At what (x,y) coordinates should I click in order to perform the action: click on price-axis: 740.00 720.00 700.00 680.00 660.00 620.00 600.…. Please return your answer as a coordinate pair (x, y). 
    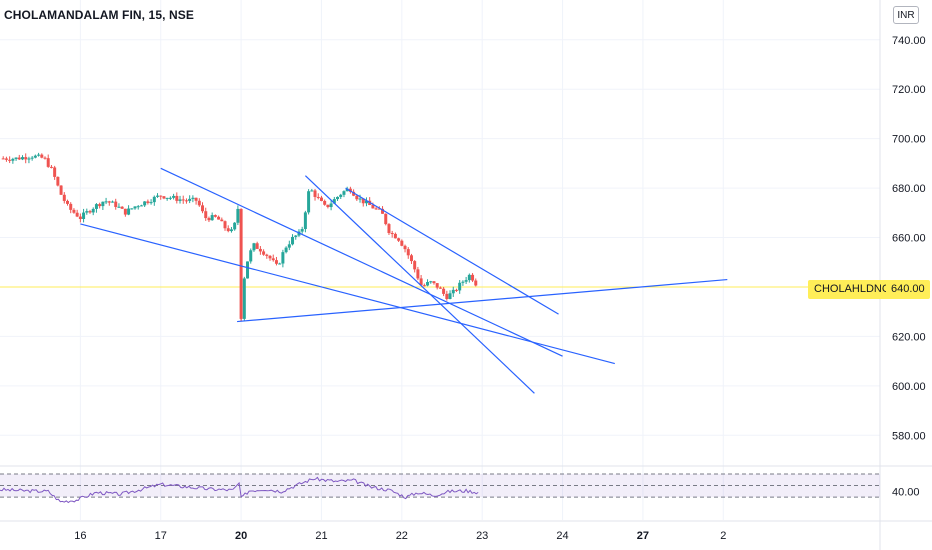
    Looking at the image, I should click on (909, 267).